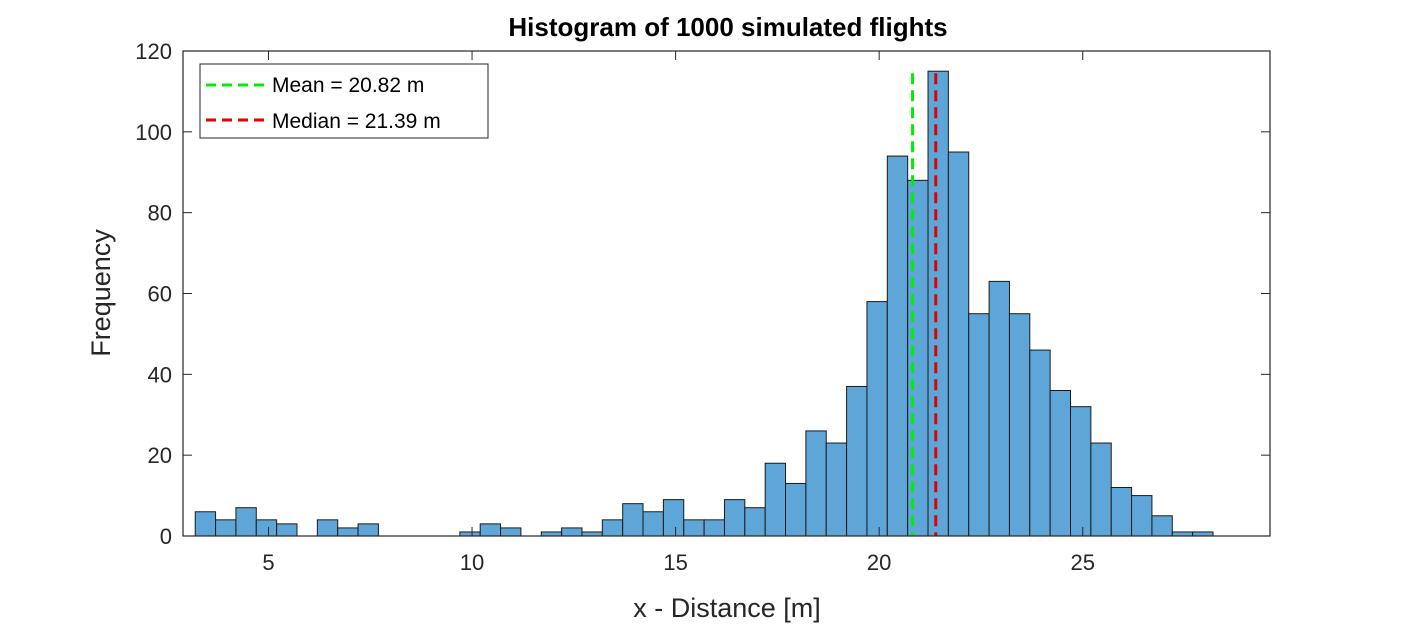 The width and height of the screenshot is (1406, 625). What do you see at coordinates (1082, 562) in the screenshot?
I see `x-tick-label: 25` at bounding box center [1082, 562].